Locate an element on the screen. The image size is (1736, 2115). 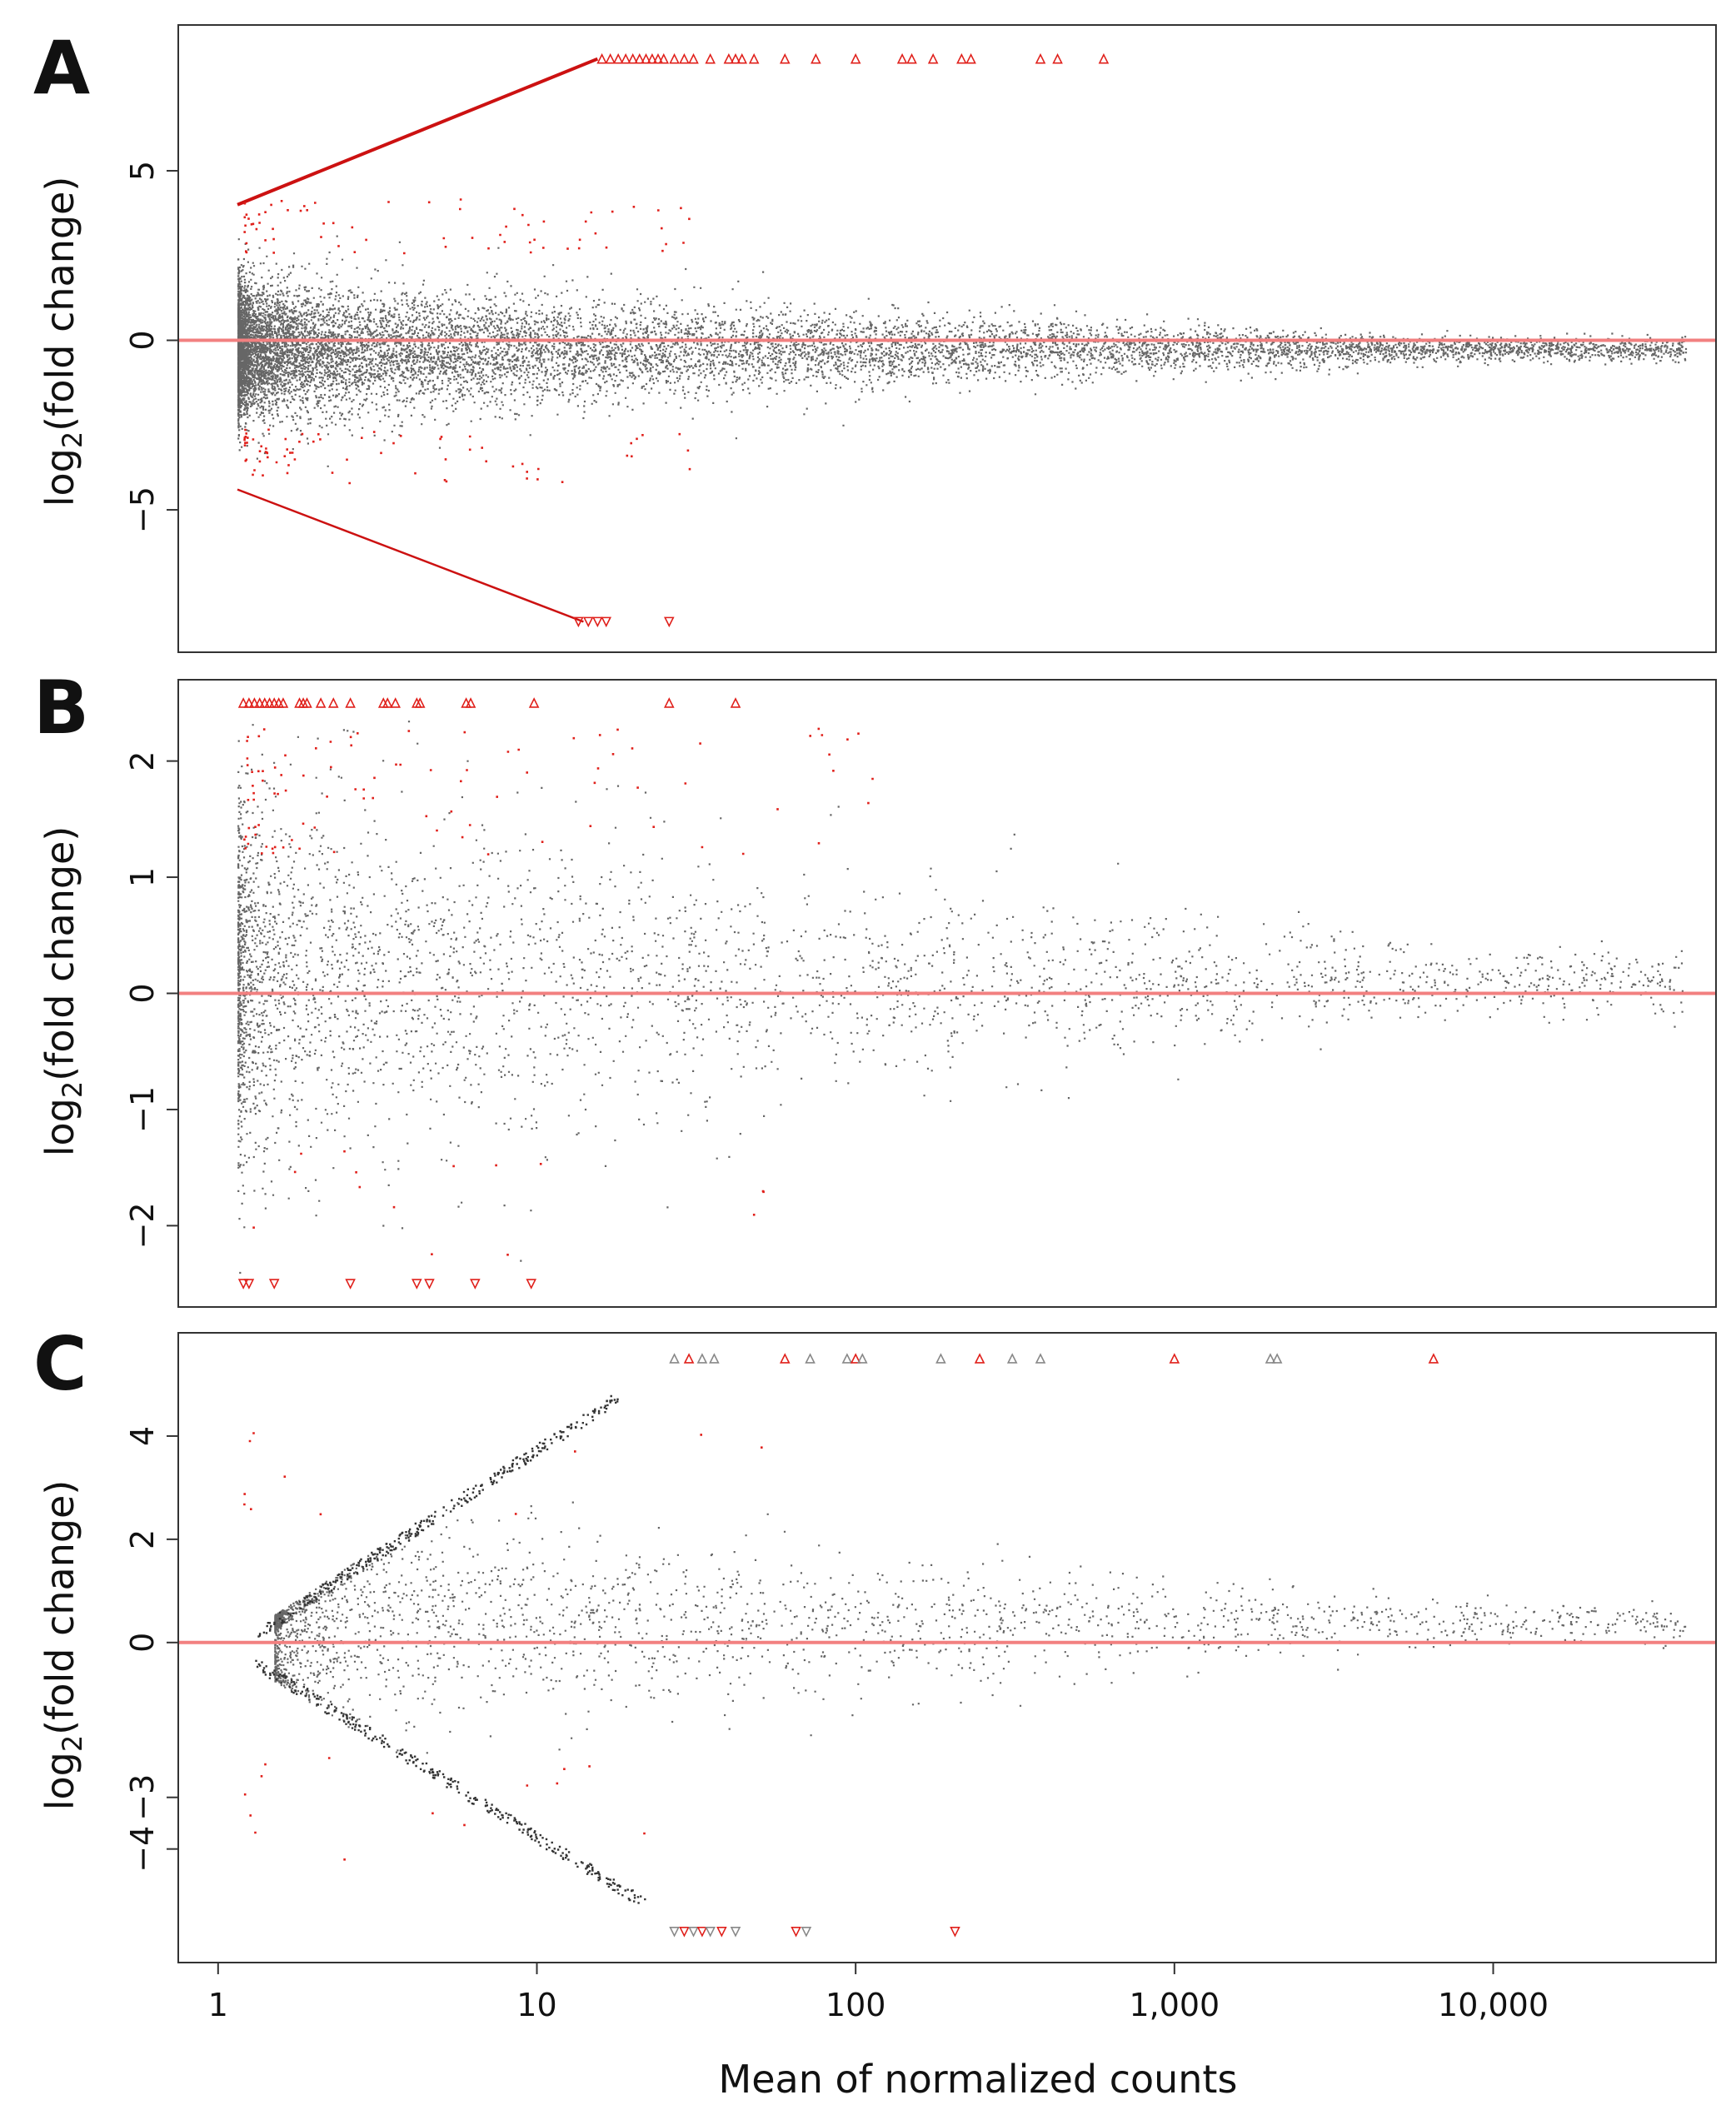
y-tick-label: 5 is located at coordinates (142, 171).